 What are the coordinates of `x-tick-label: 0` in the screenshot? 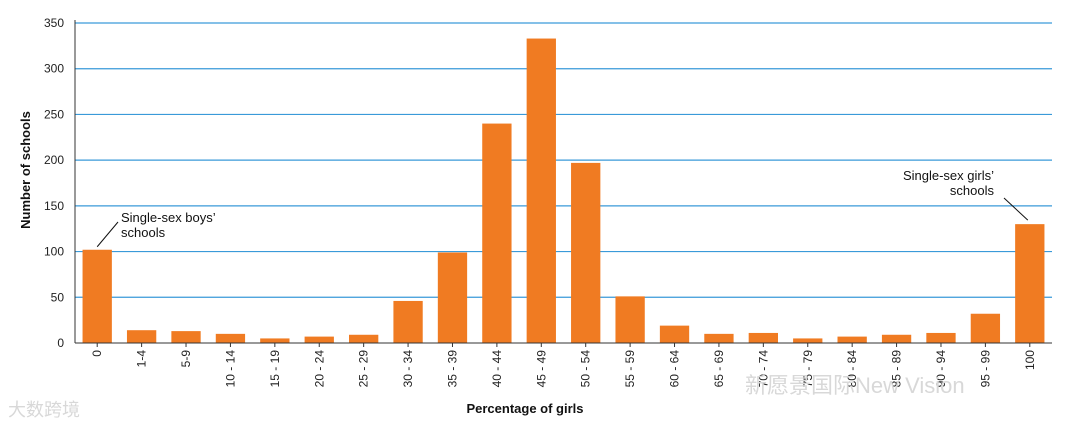 It's located at (97, 353).